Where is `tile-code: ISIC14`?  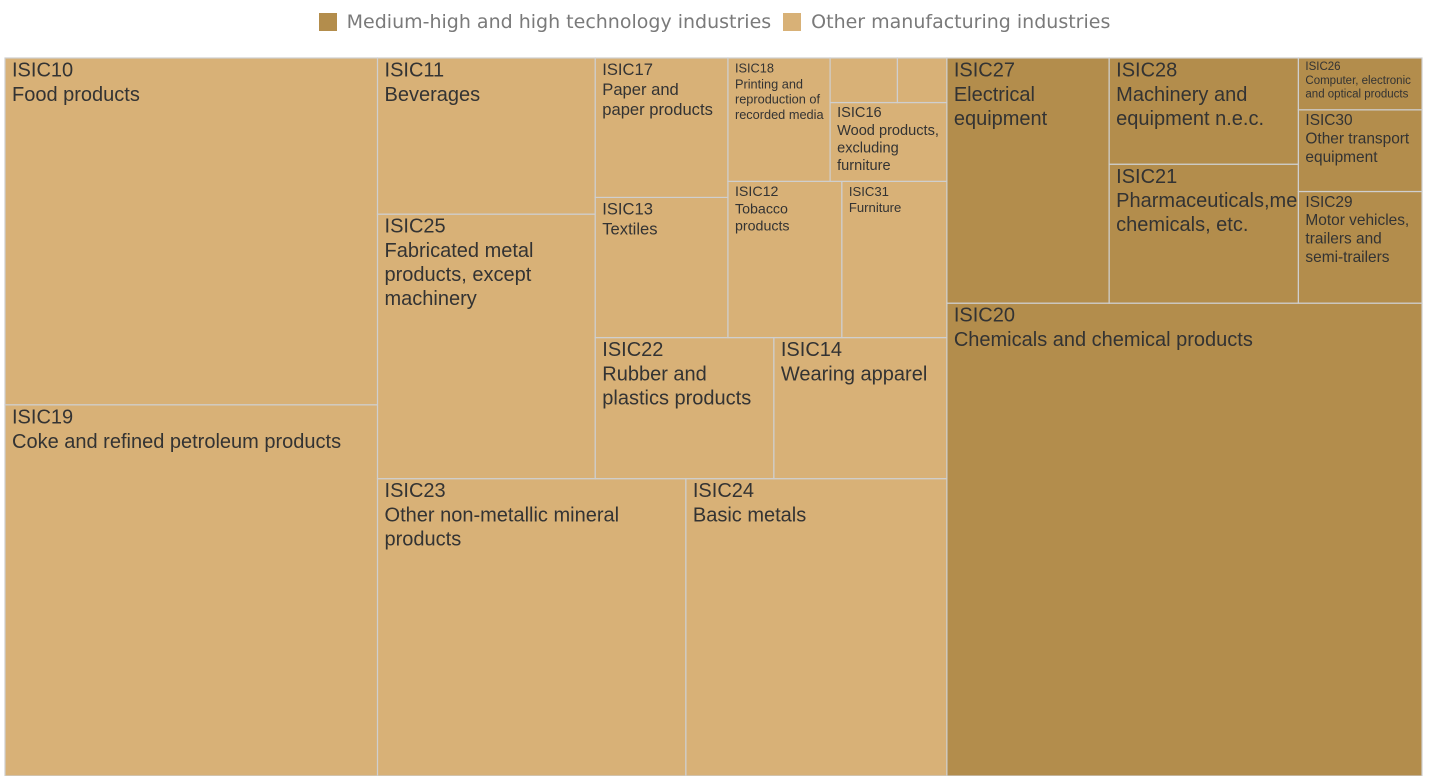 tile-code: ISIC14 is located at coordinates (811, 350).